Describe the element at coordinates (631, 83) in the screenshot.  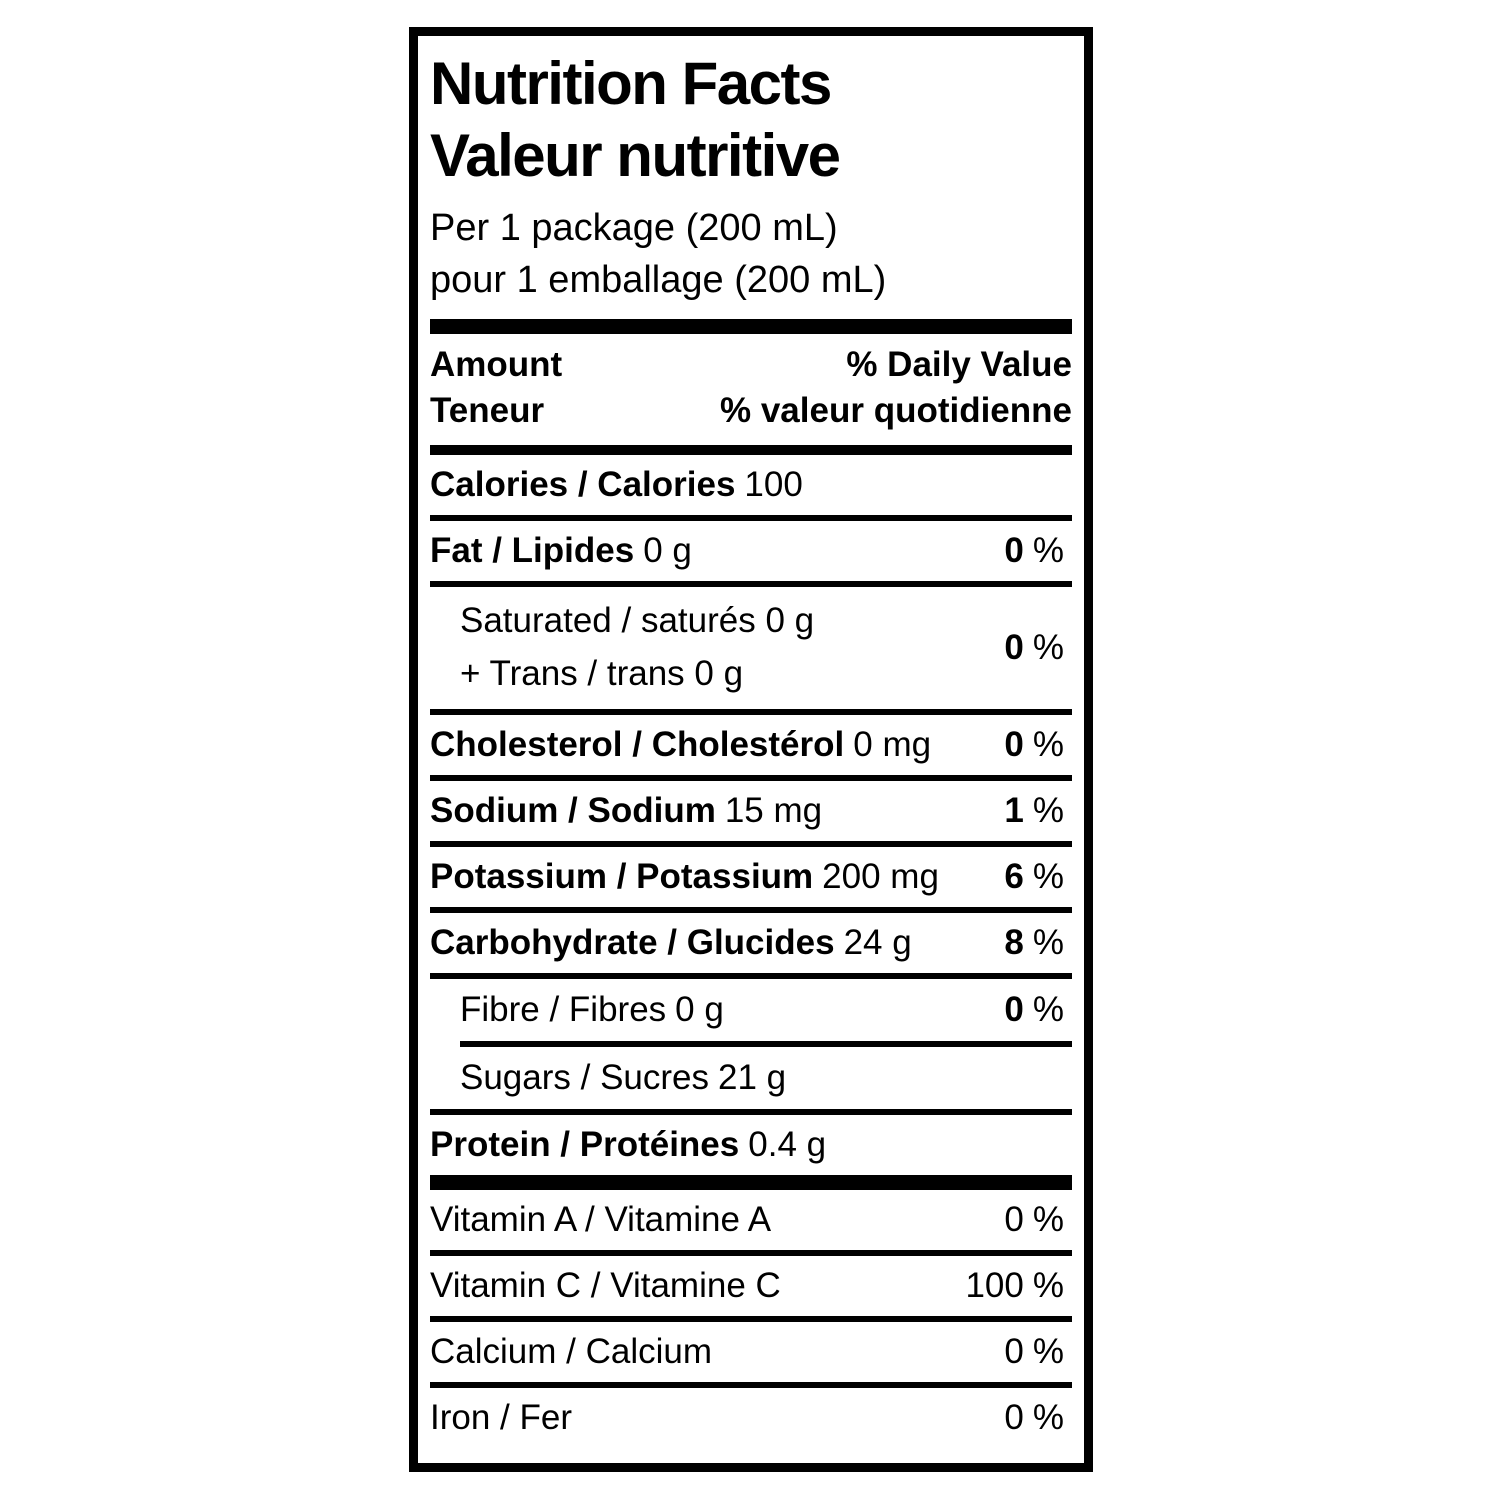
I see `title-en: Nutrition Facts` at that location.